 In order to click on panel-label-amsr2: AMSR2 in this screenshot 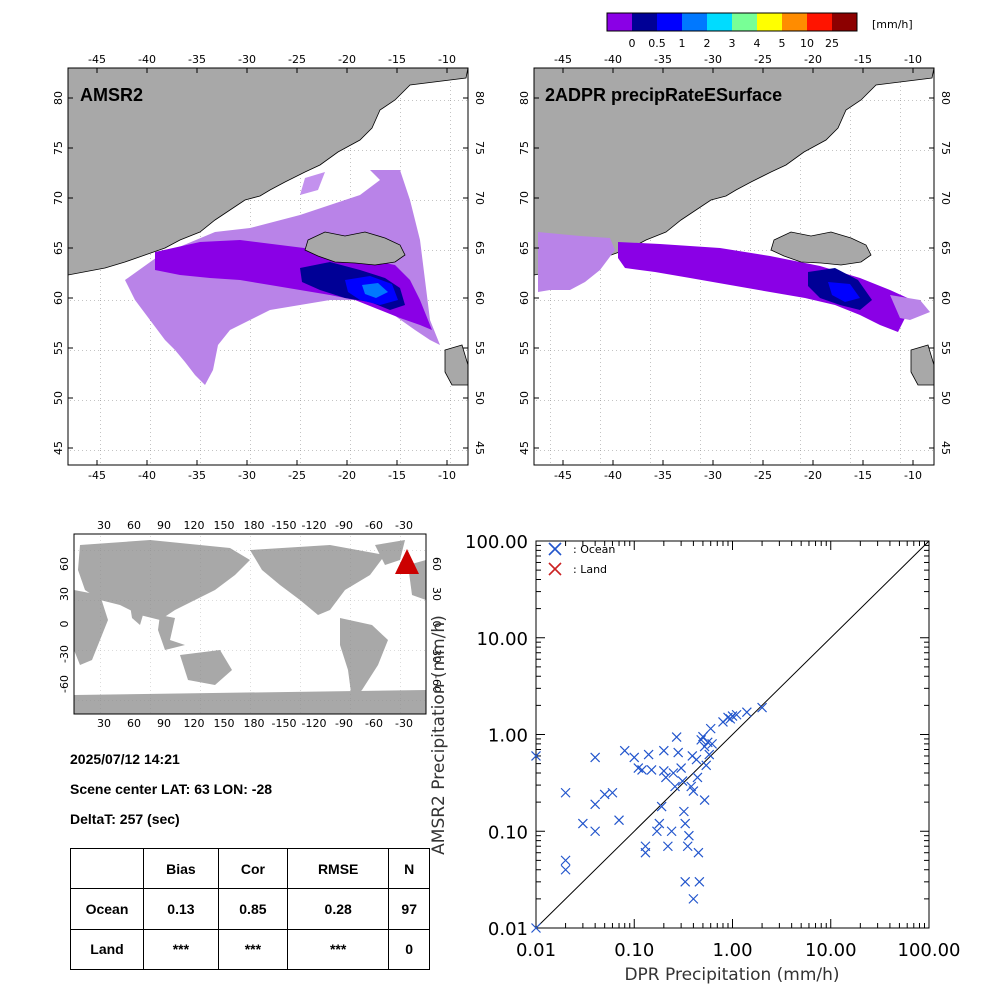, I will do `click(111, 95)`.